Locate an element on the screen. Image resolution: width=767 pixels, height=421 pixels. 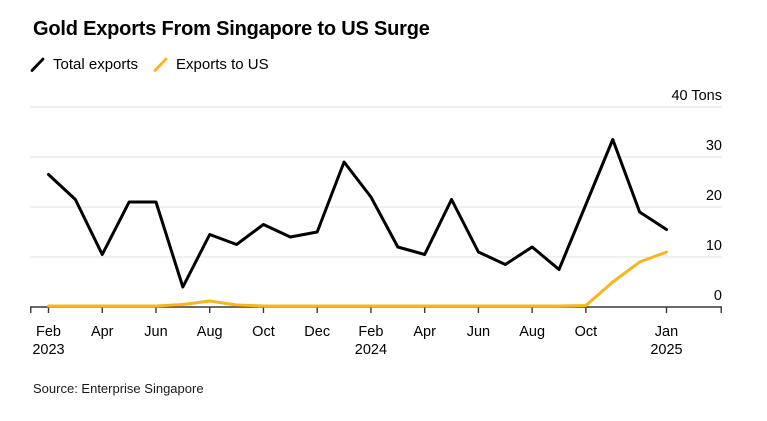
x-axis-label: Jan is located at coordinates (666, 332).